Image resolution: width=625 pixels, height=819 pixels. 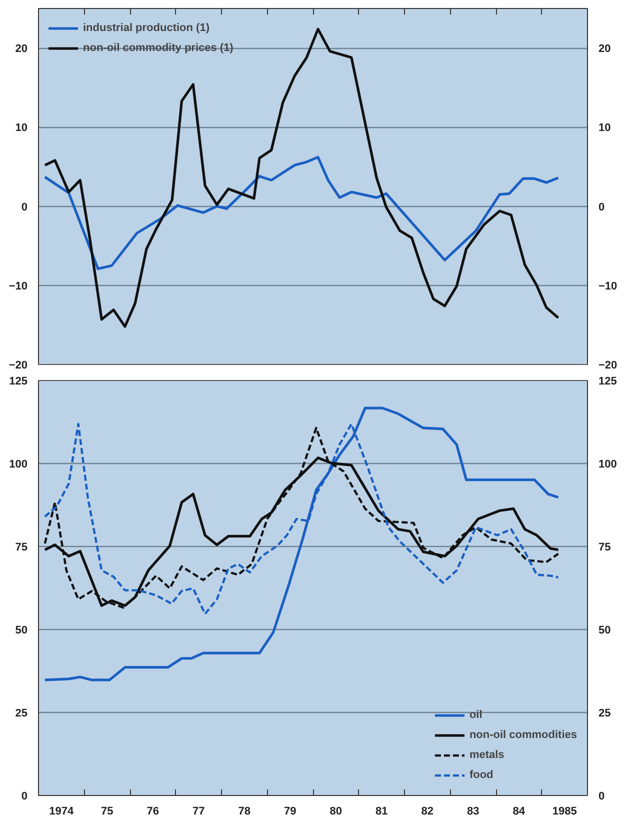 What do you see at coordinates (302, 213) in the screenshot?
I see `line-series` at bounding box center [302, 213].